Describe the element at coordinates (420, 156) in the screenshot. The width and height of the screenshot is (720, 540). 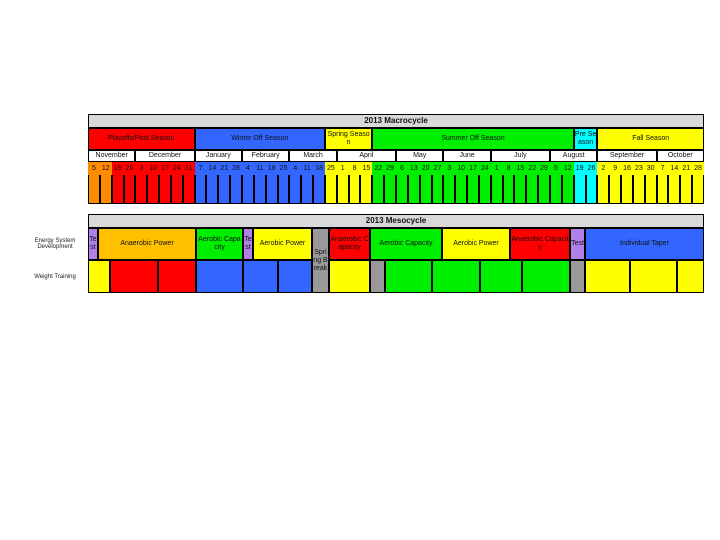
I see `month: May` at that location.